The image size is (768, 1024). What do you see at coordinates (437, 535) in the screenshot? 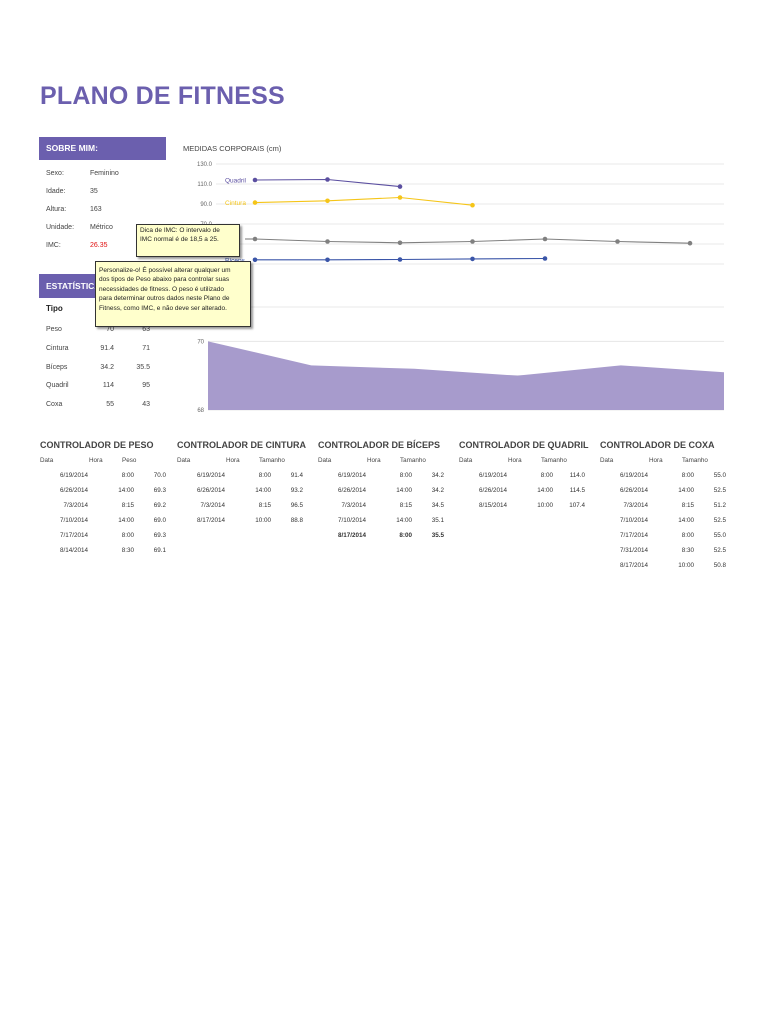
I see `tracker-cell: 35.5` at bounding box center [437, 535].